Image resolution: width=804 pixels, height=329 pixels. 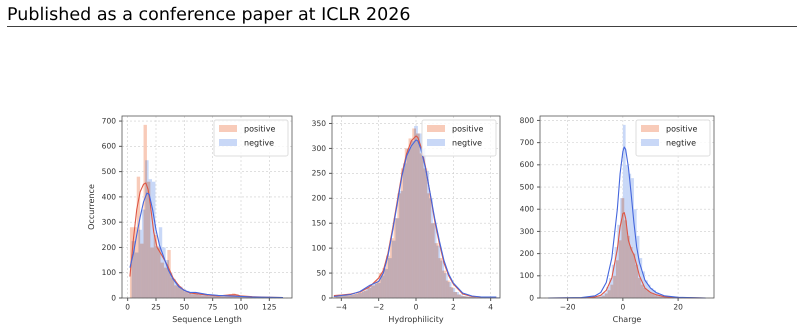 I want to click on text: Published as a conference paper at ICLR 2026, so click(x=208, y=15).